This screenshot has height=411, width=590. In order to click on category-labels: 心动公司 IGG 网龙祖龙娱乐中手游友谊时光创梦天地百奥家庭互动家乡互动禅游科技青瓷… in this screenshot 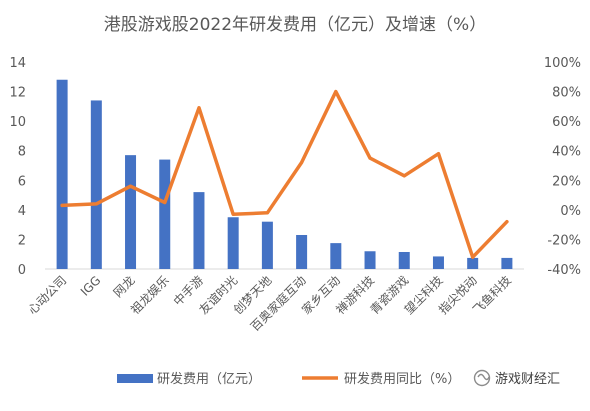, I will do `click(269, 304)`.